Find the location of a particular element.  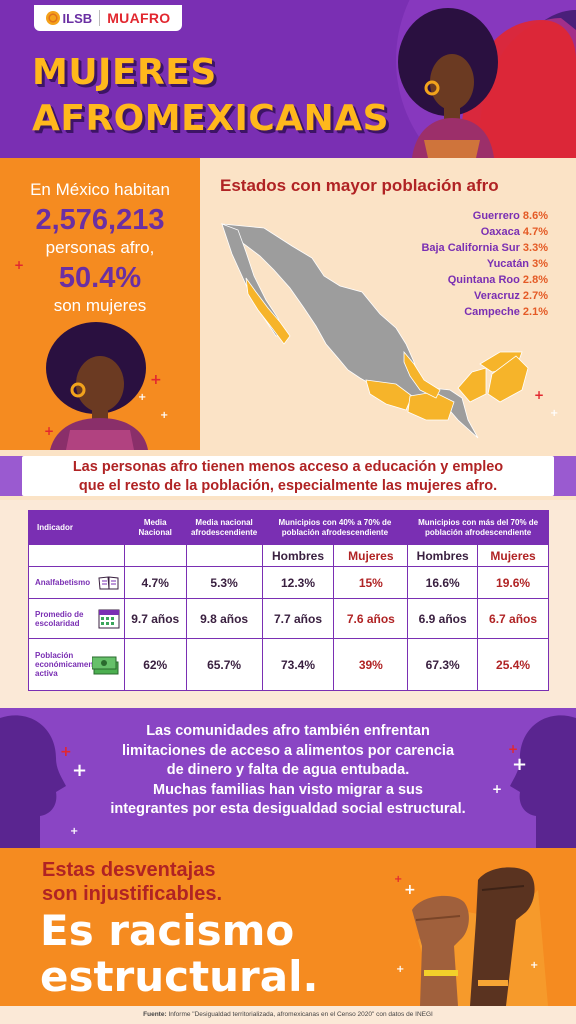

table-subheader-row: Hombres Mujeres Hombres Mujeres is located at coordinates (288, 555).